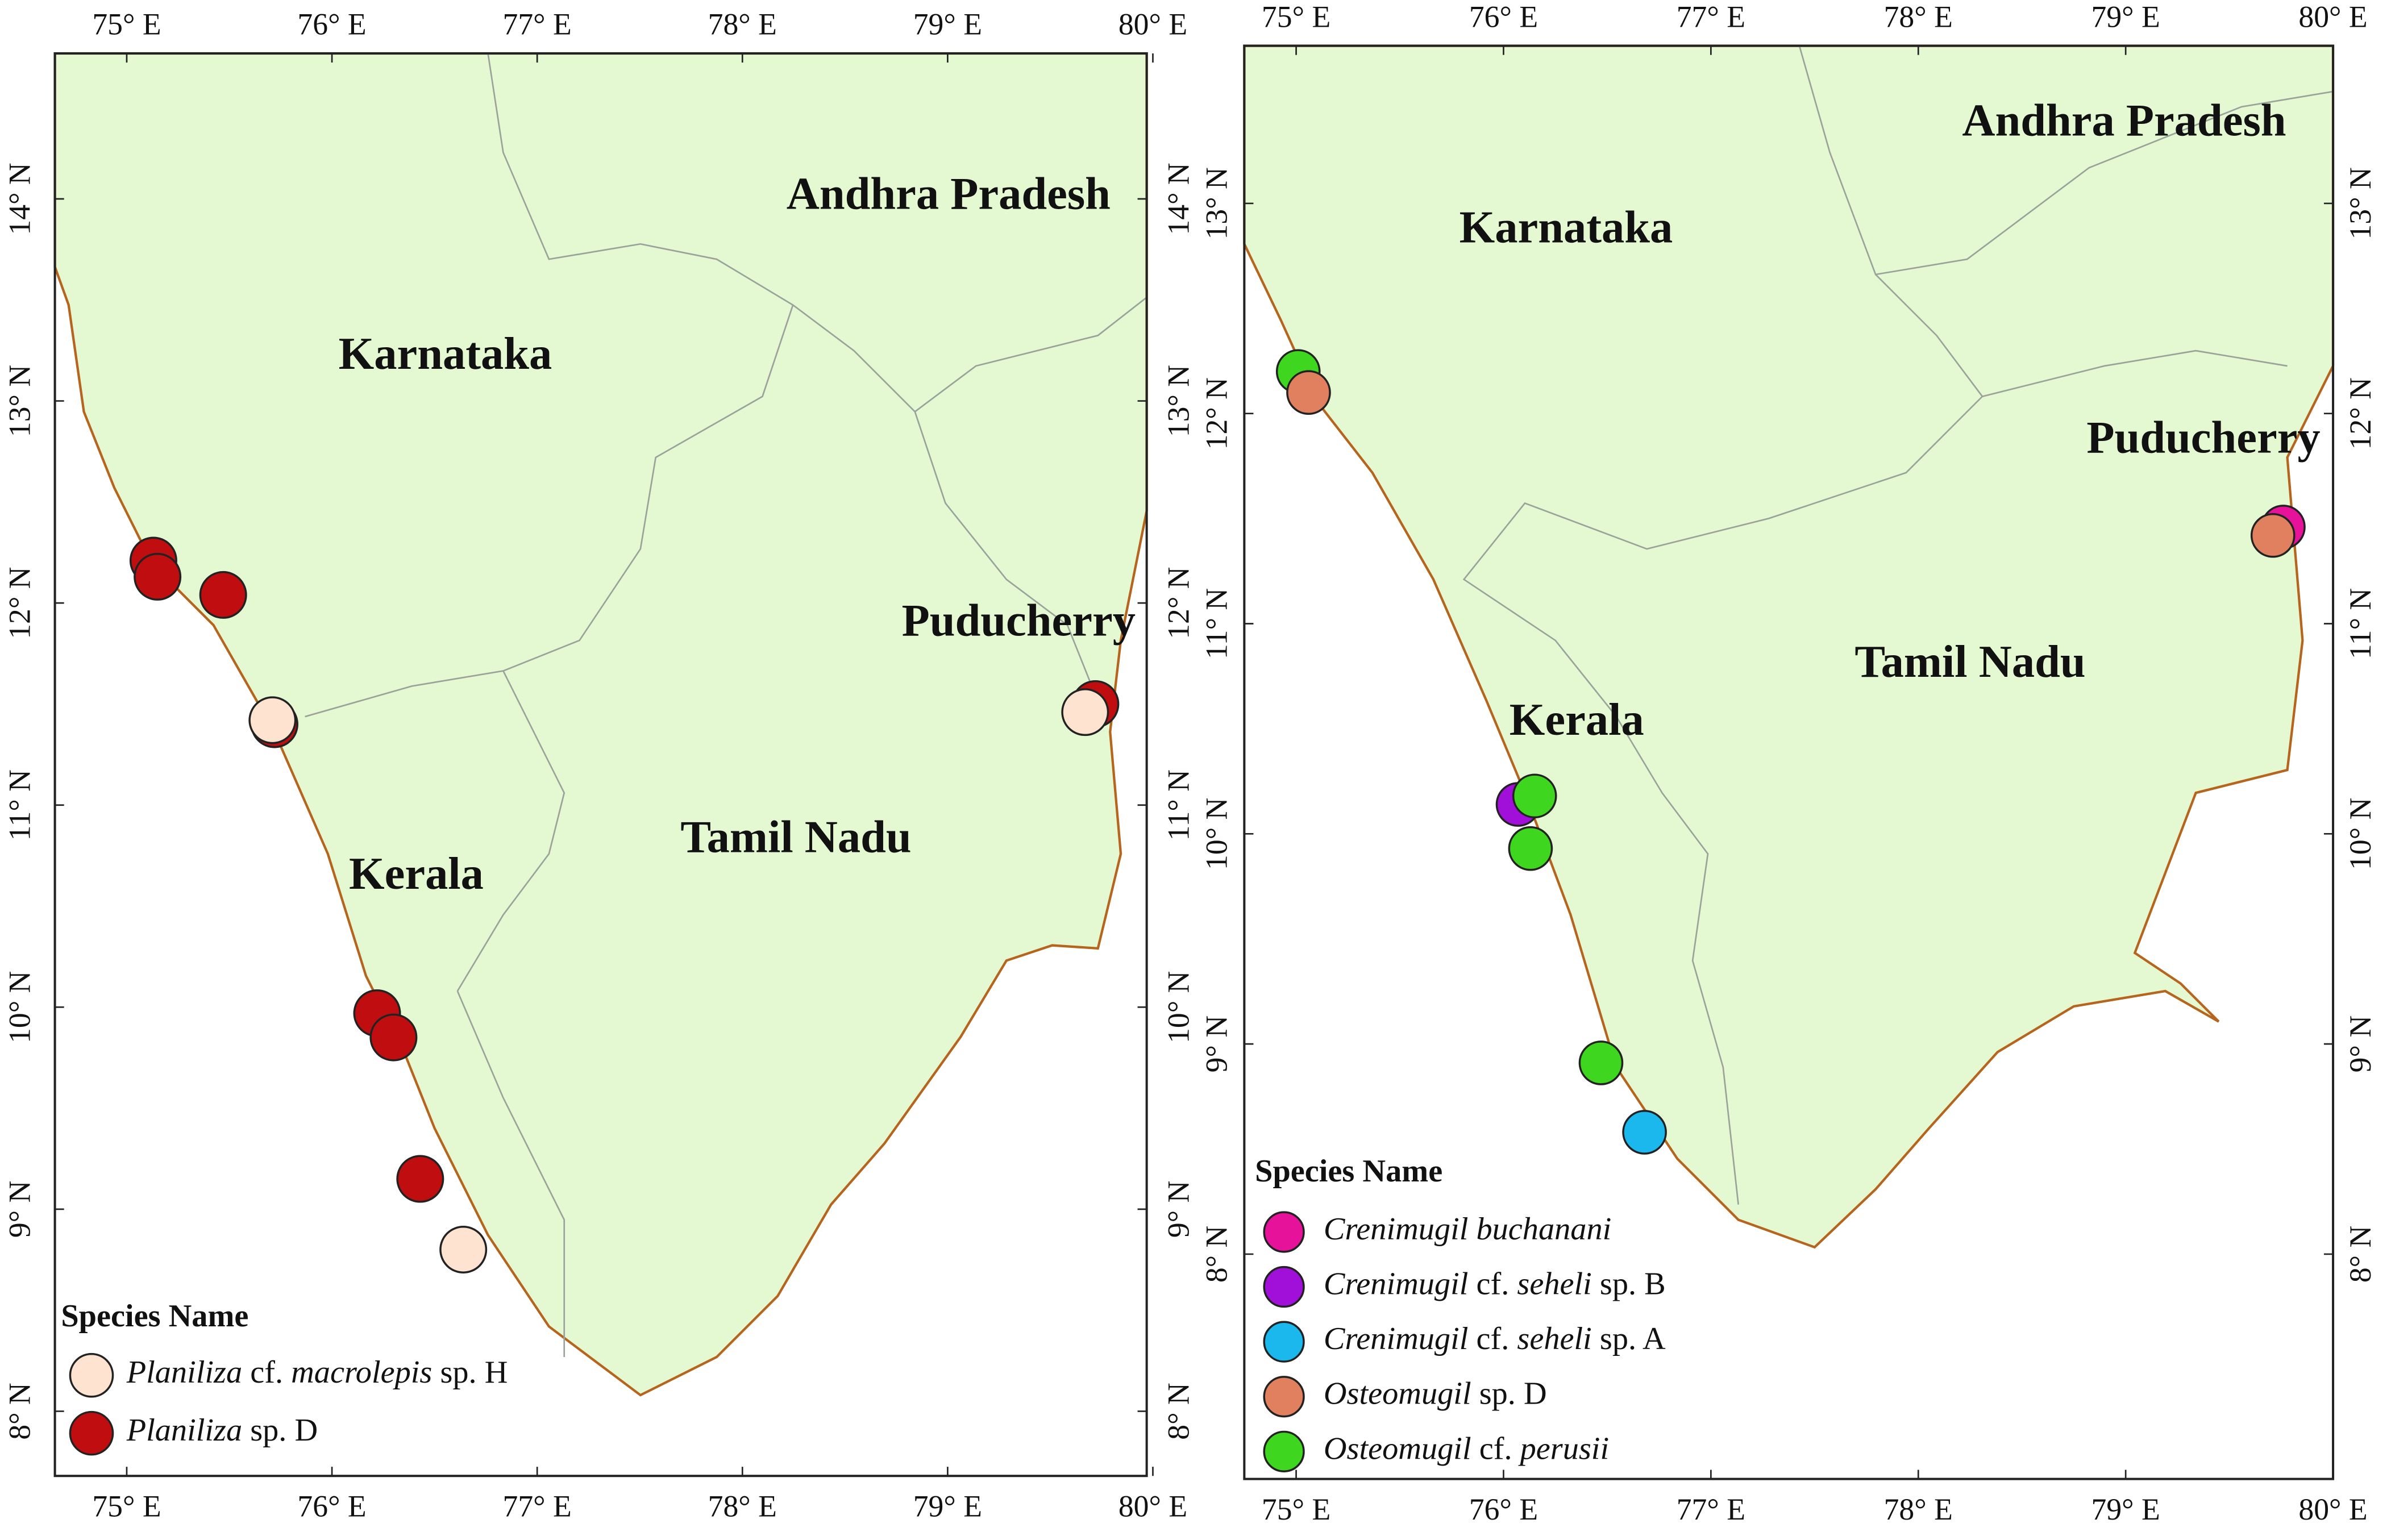  I want to click on legend-label: Crenimugil cf. seheli sp. A, so click(1495, 1338).